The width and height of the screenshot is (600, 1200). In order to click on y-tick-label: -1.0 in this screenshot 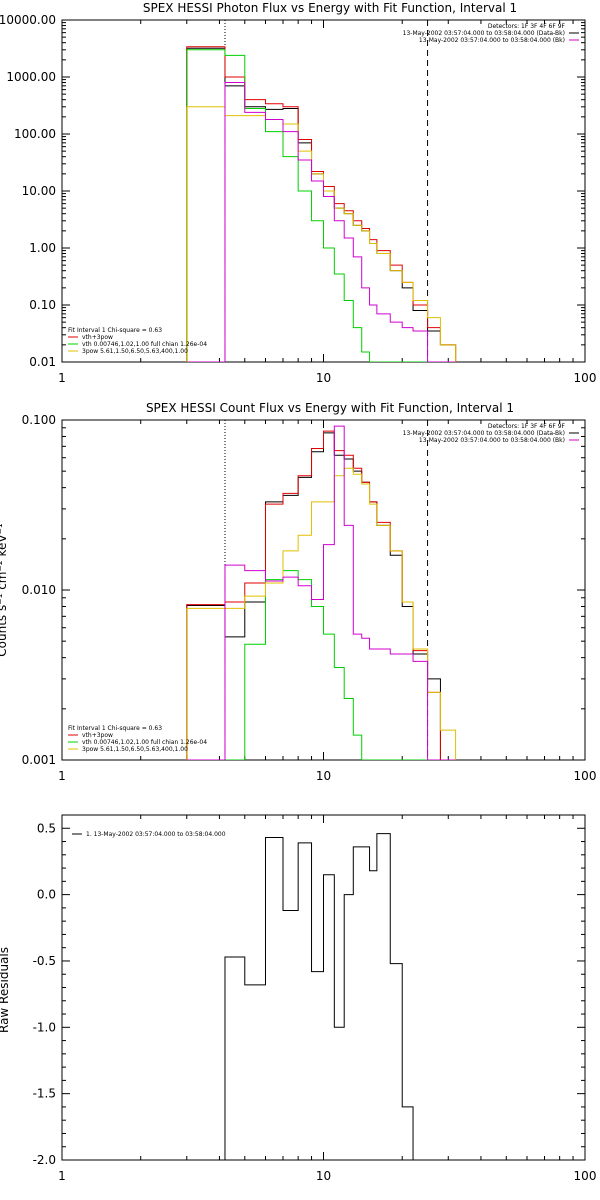, I will do `click(44, 1027)`.